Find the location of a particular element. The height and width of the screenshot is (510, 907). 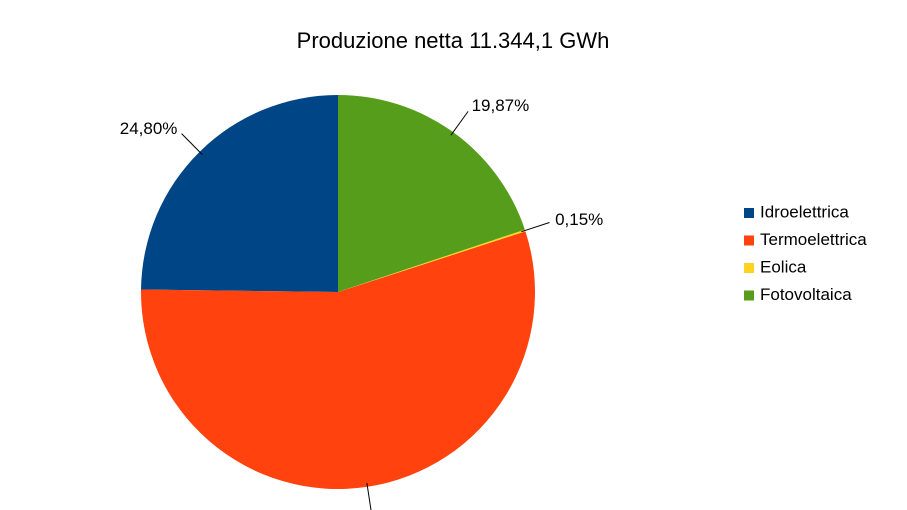

chart-title: Produzione netta 11.344,1 GWh is located at coordinates (453, 40).